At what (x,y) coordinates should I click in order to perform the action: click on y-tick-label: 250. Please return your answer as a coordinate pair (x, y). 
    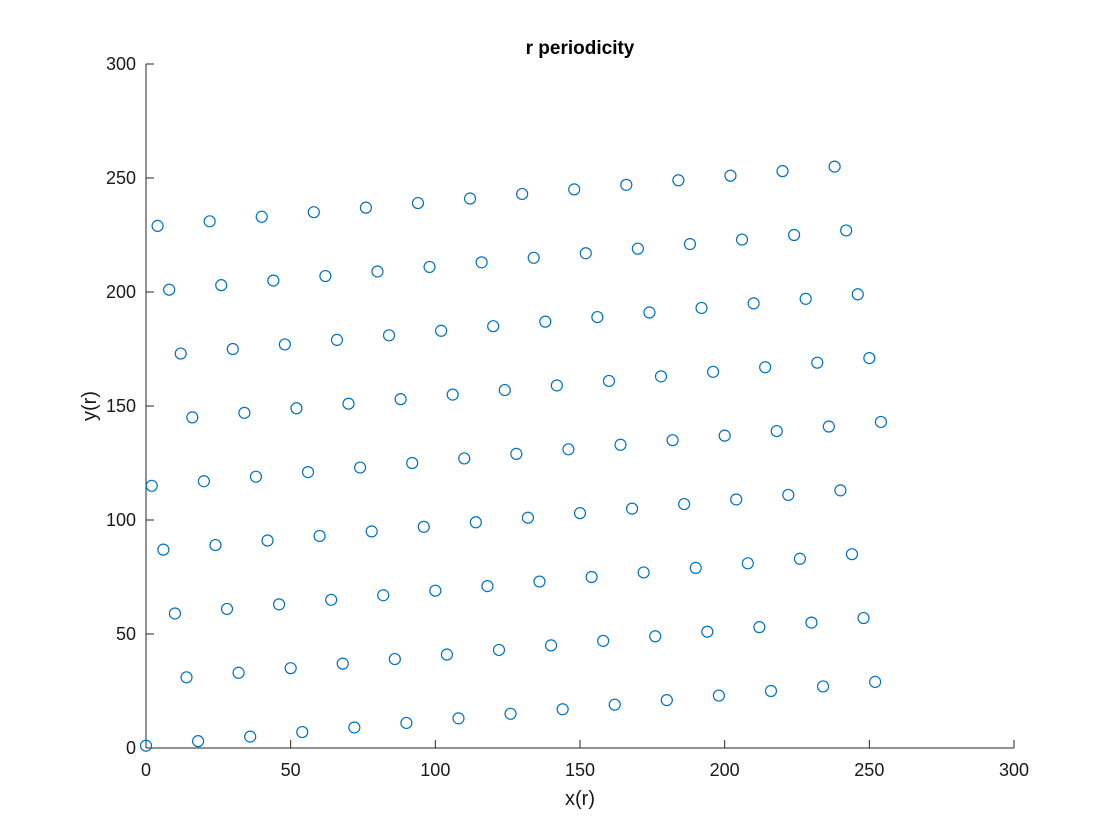
    Looking at the image, I should click on (121, 178).